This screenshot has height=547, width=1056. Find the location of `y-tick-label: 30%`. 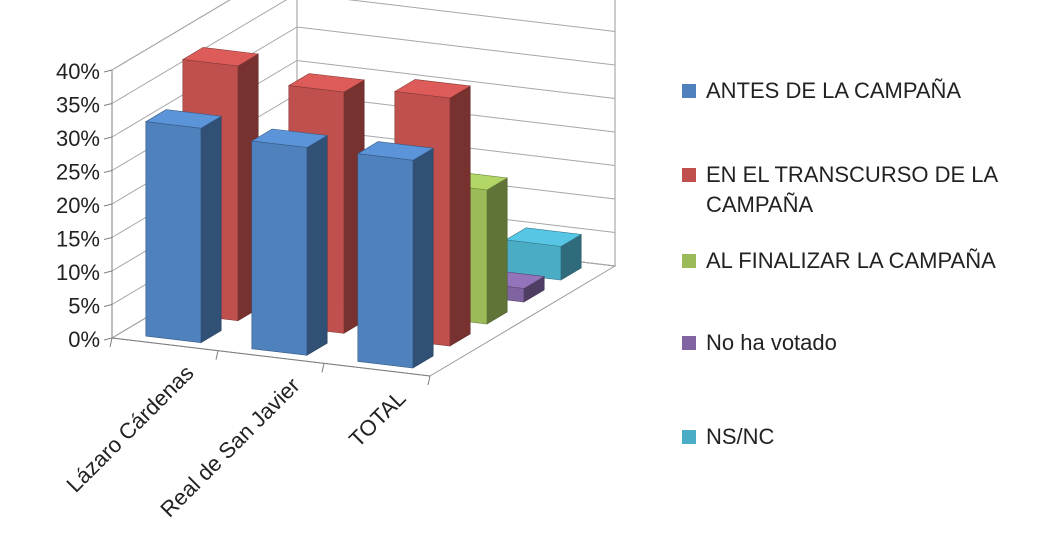

y-tick-label: 30% is located at coordinates (78, 138).